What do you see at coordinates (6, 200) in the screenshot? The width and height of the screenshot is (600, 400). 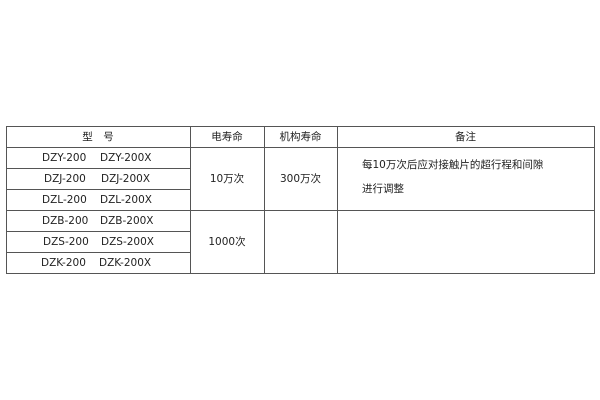 I see `table-border-left` at bounding box center [6, 200].